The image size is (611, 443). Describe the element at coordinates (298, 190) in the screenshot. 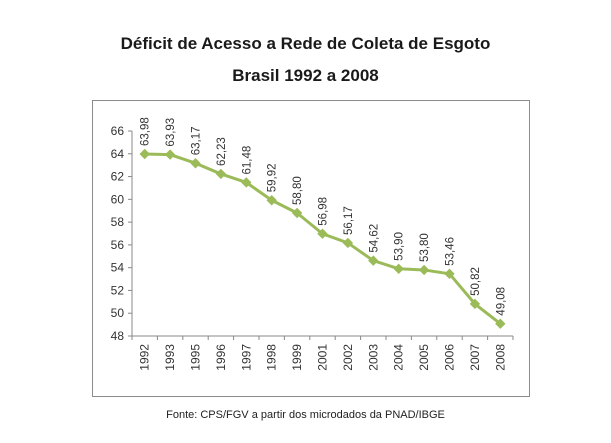

I see `data-label: 58,80` at that location.